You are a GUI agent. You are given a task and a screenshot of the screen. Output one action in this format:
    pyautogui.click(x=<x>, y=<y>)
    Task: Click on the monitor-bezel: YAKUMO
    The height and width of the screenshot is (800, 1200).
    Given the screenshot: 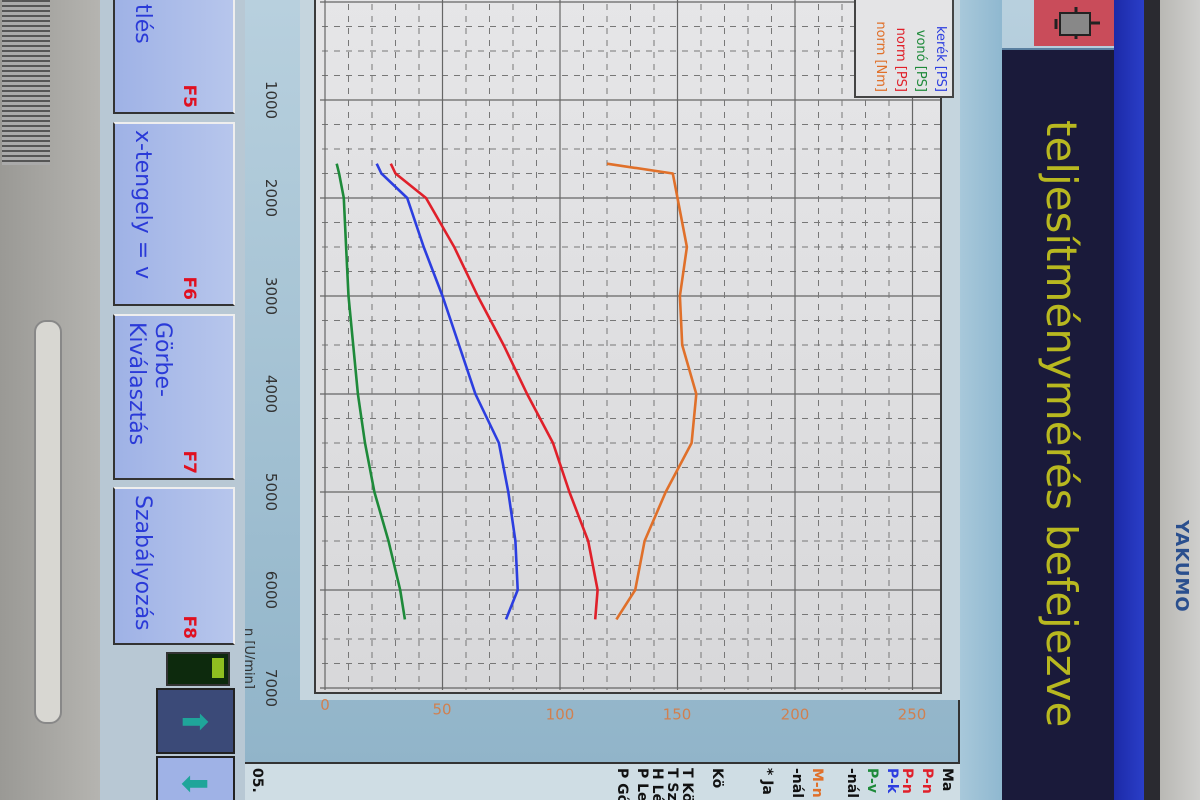 What is the action you would take?
    pyautogui.click(x=1180, y=400)
    